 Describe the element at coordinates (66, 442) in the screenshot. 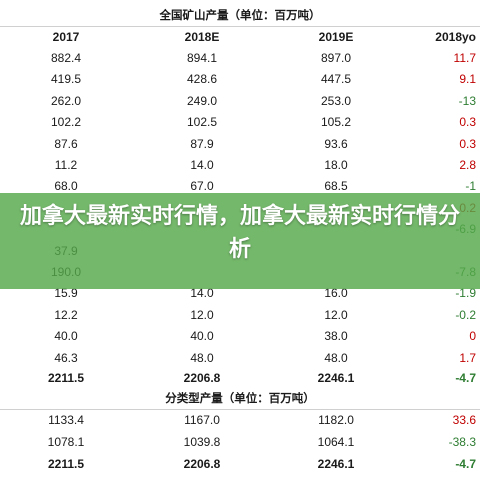

I see `table-cell: 1078.1` at that location.